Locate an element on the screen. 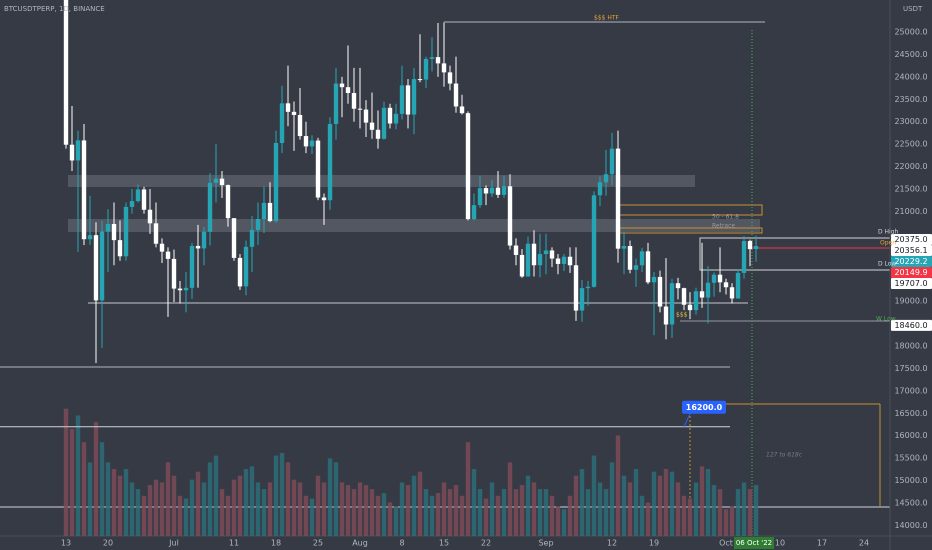  x-tick-label: 25 is located at coordinates (318, 543).